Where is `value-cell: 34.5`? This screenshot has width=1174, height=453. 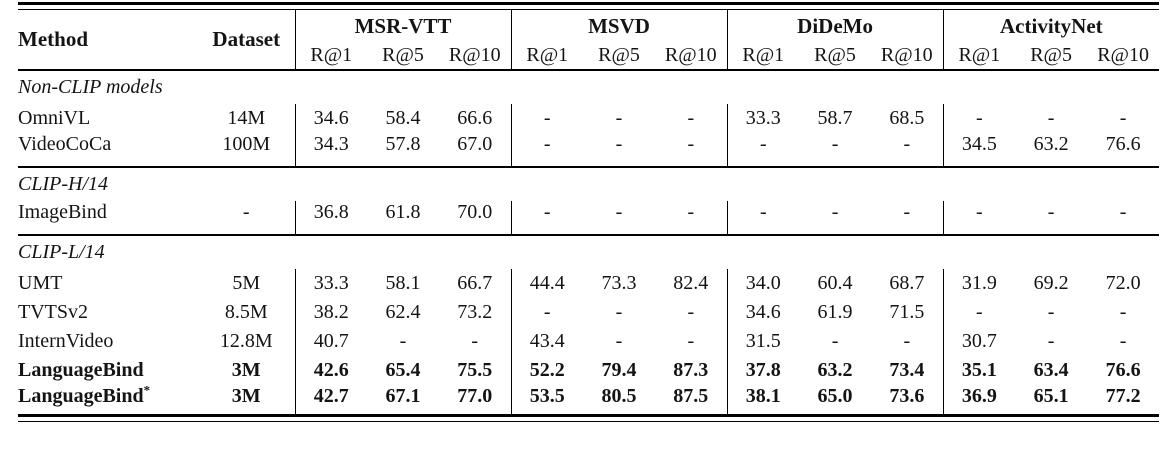 value-cell: 34.5 is located at coordinates (979, 150).